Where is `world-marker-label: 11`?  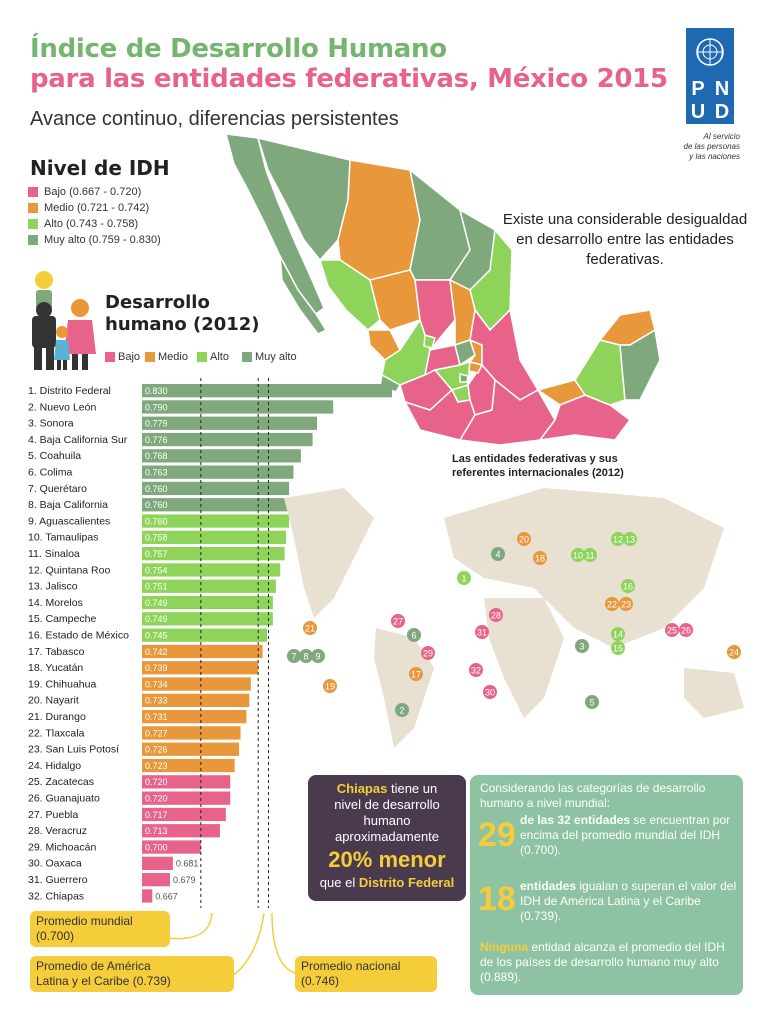 world-marker-label: 11 is located at coordinates (589, 556).